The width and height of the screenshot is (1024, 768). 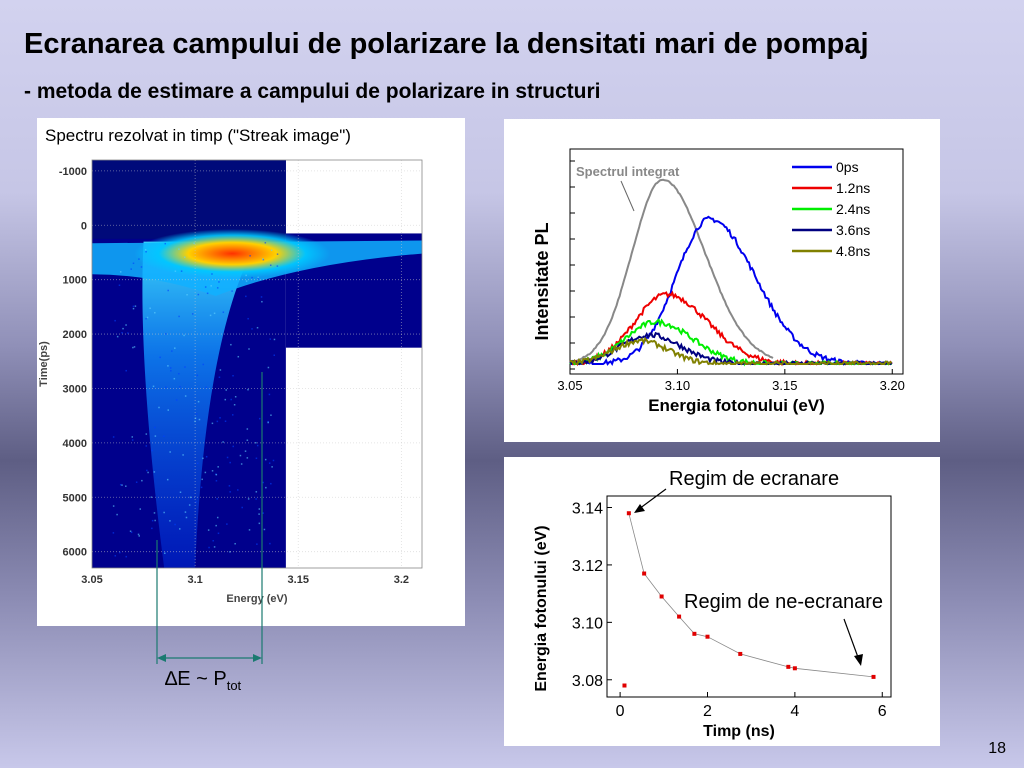 I want to click on peak-trend-line, so click(x=751, y=595).